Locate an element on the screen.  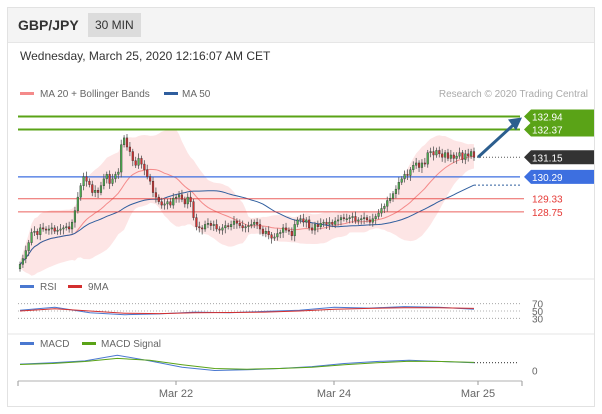
rsi-tick-label: 70 is located at coordinates (538, 305).